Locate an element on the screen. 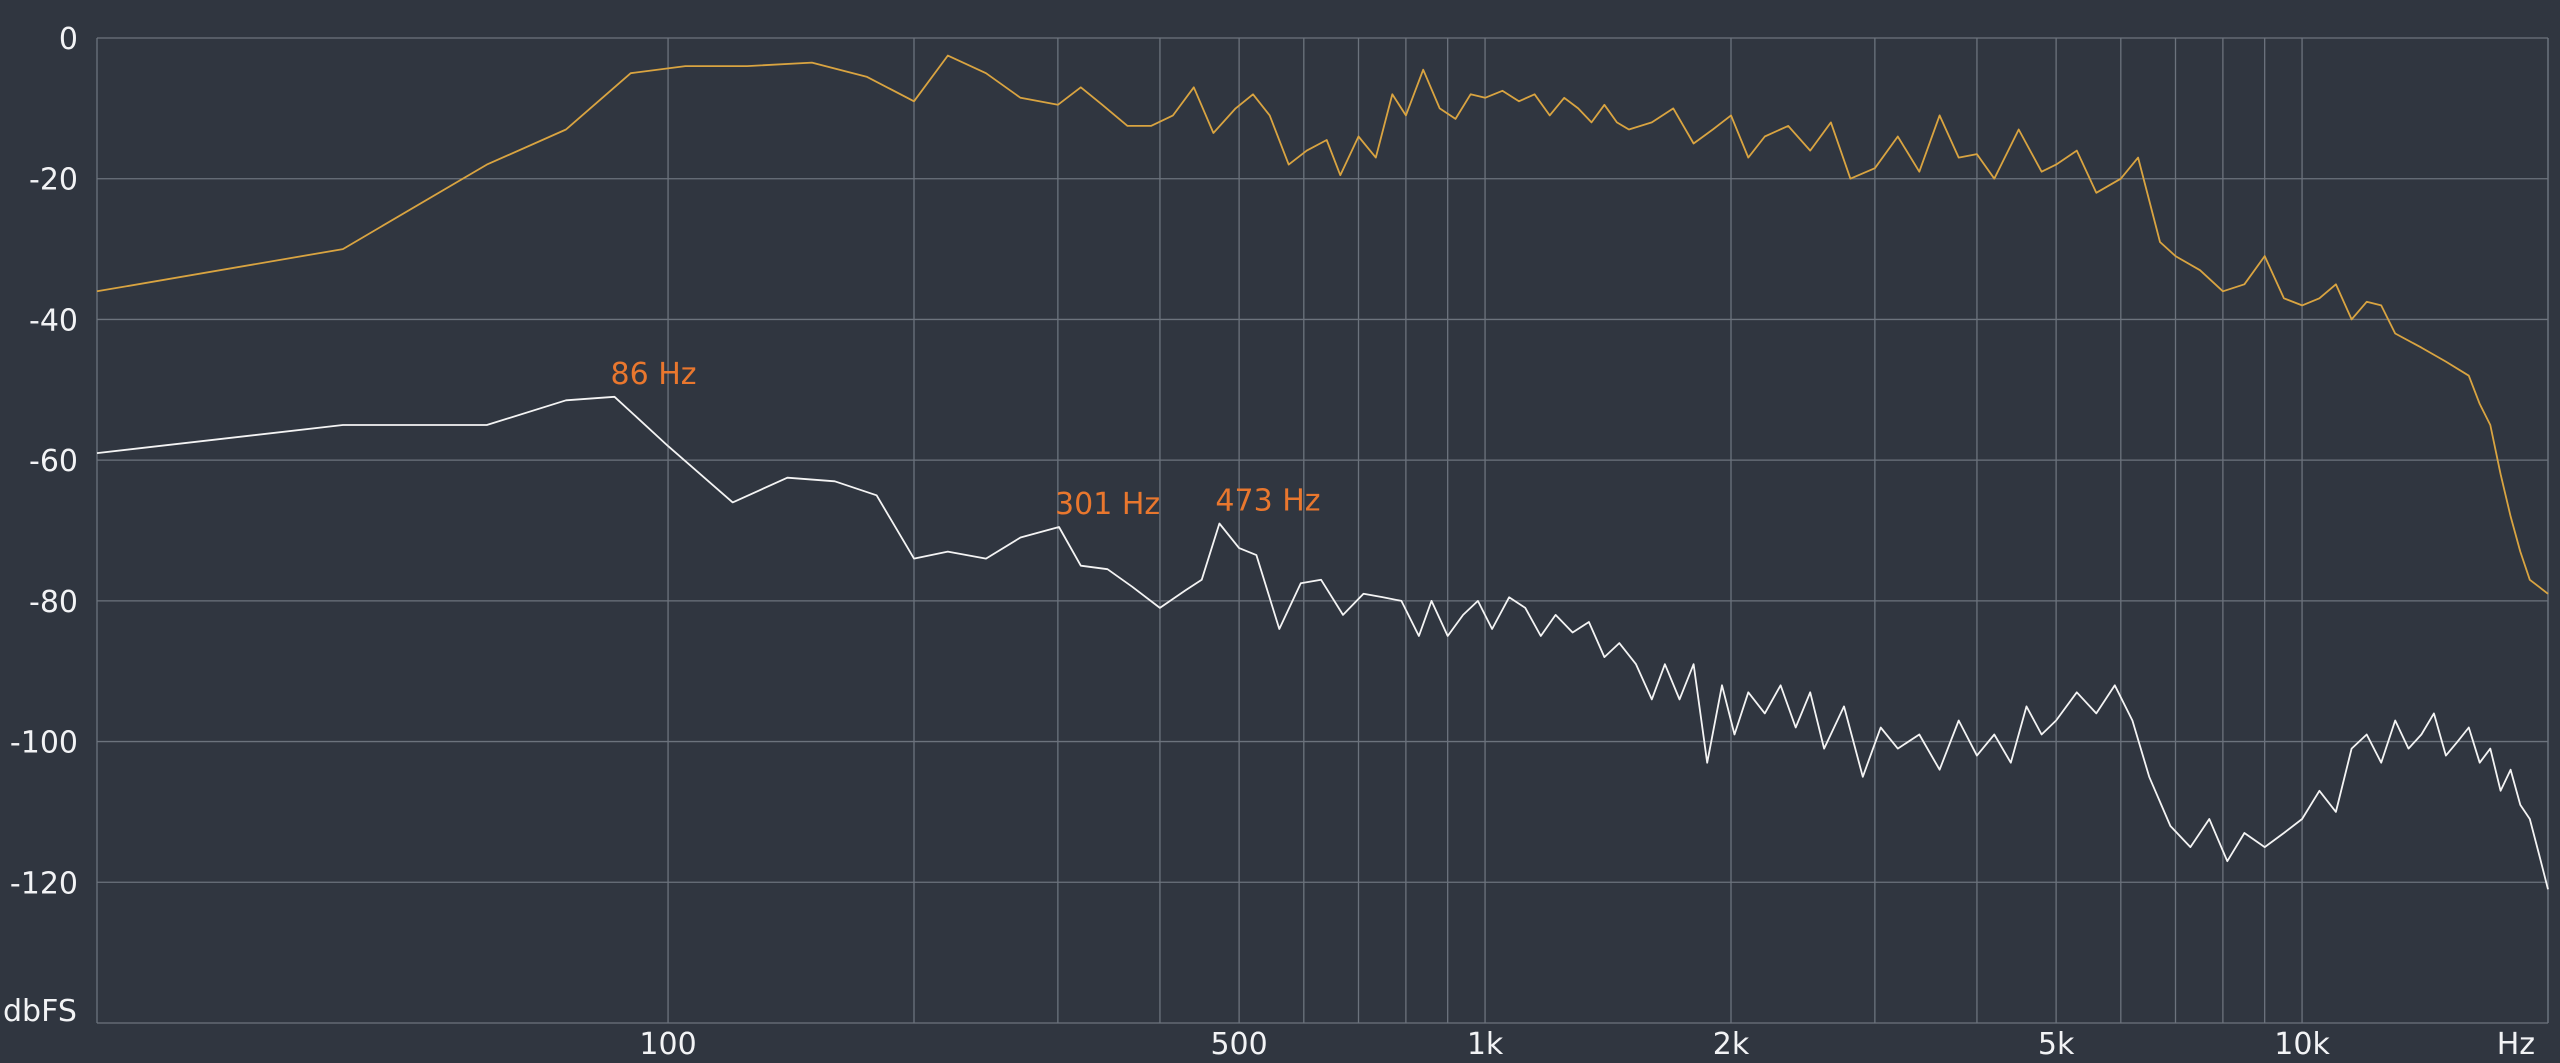  peak-label: 86 Hz is located at coordinates (654, 374).